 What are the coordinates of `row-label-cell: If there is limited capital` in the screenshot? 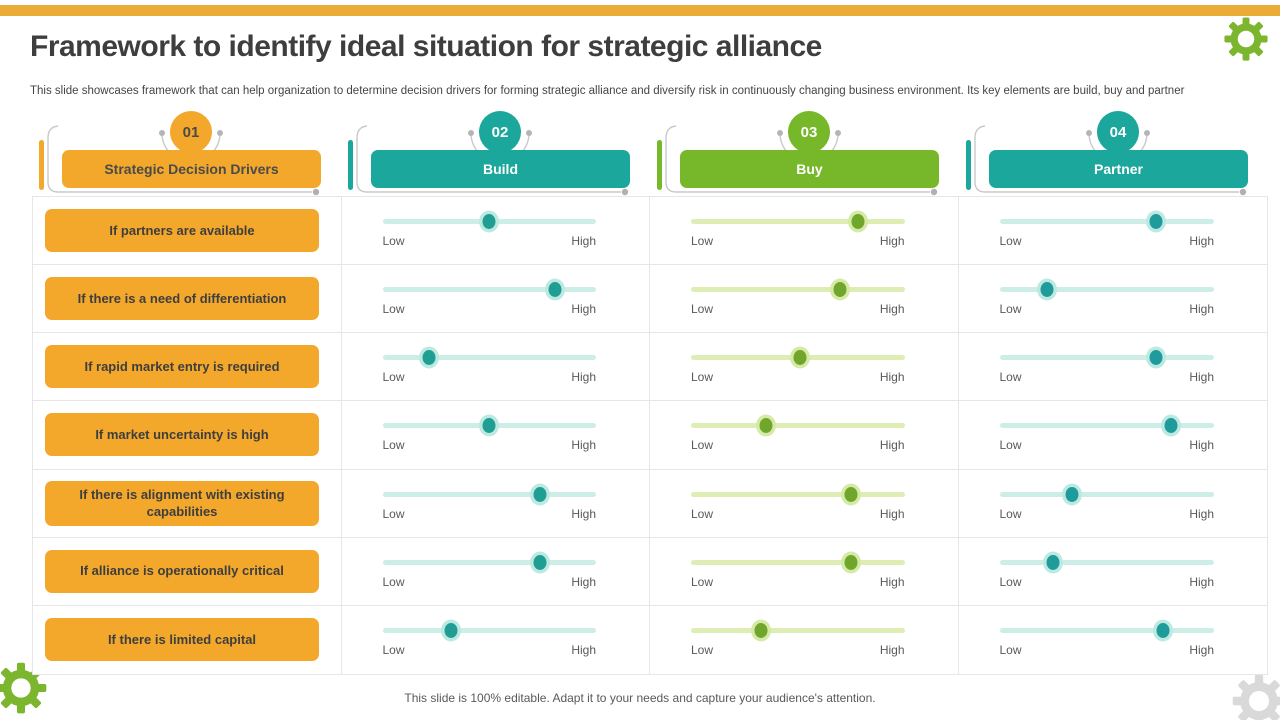 It's located at (187, 639).